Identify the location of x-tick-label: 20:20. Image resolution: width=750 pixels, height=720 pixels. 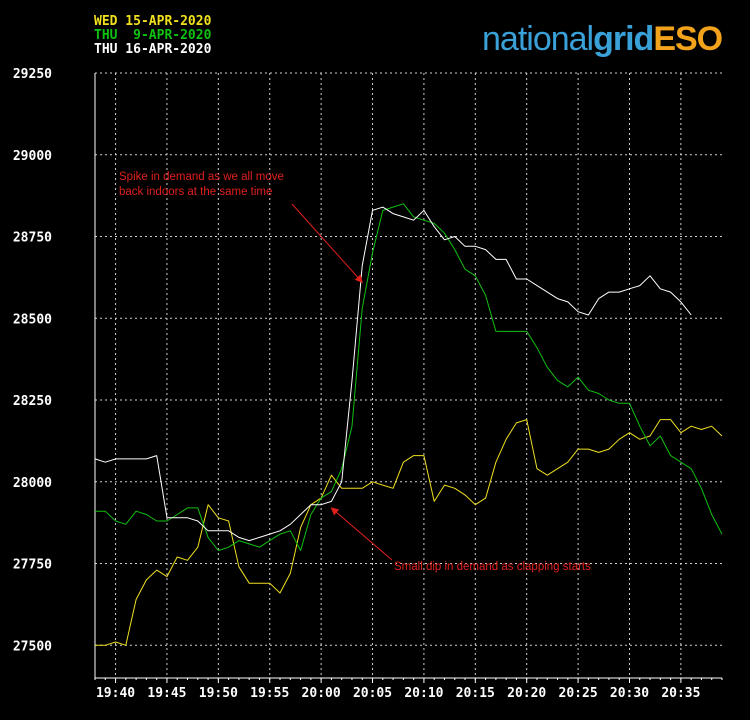
(526, 693).